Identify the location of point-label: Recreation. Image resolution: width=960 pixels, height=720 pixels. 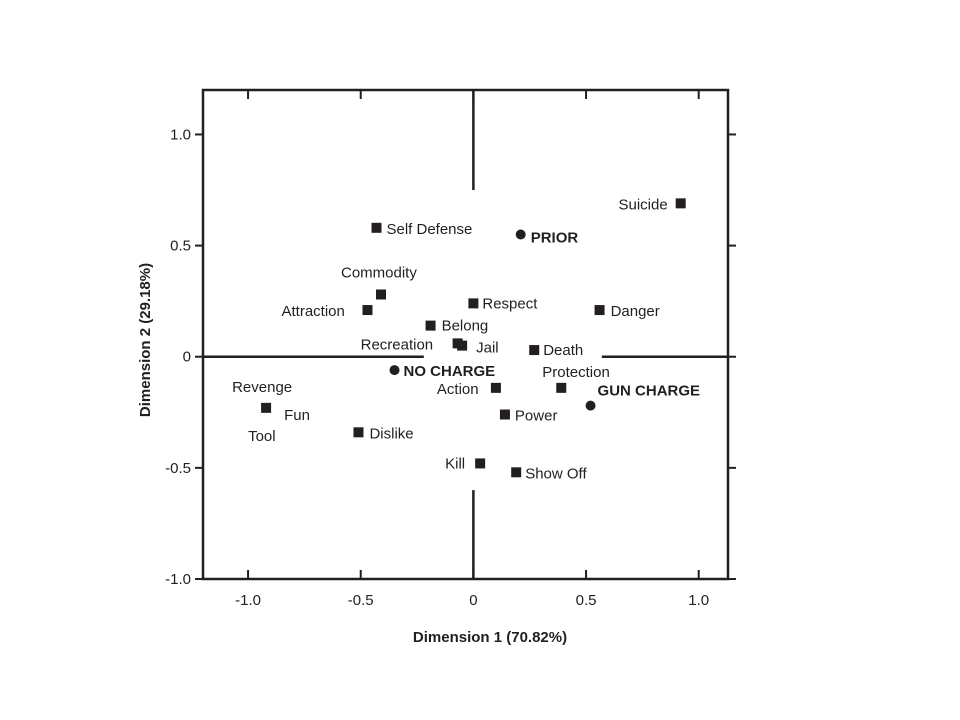
(397, 344).